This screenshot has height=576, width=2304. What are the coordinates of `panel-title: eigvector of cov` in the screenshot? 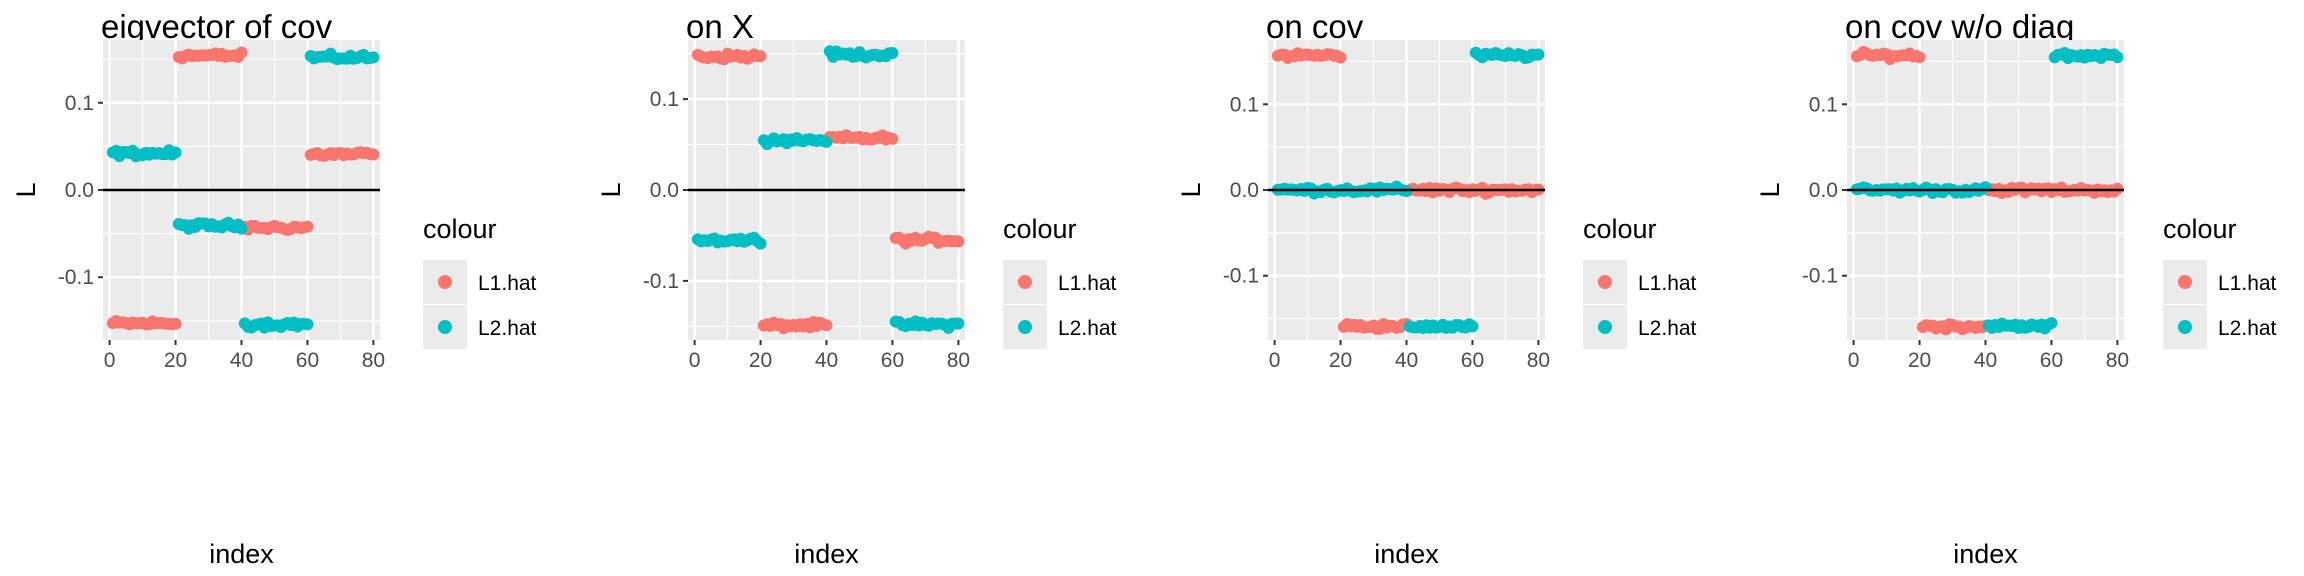 It's located at (217, 26).